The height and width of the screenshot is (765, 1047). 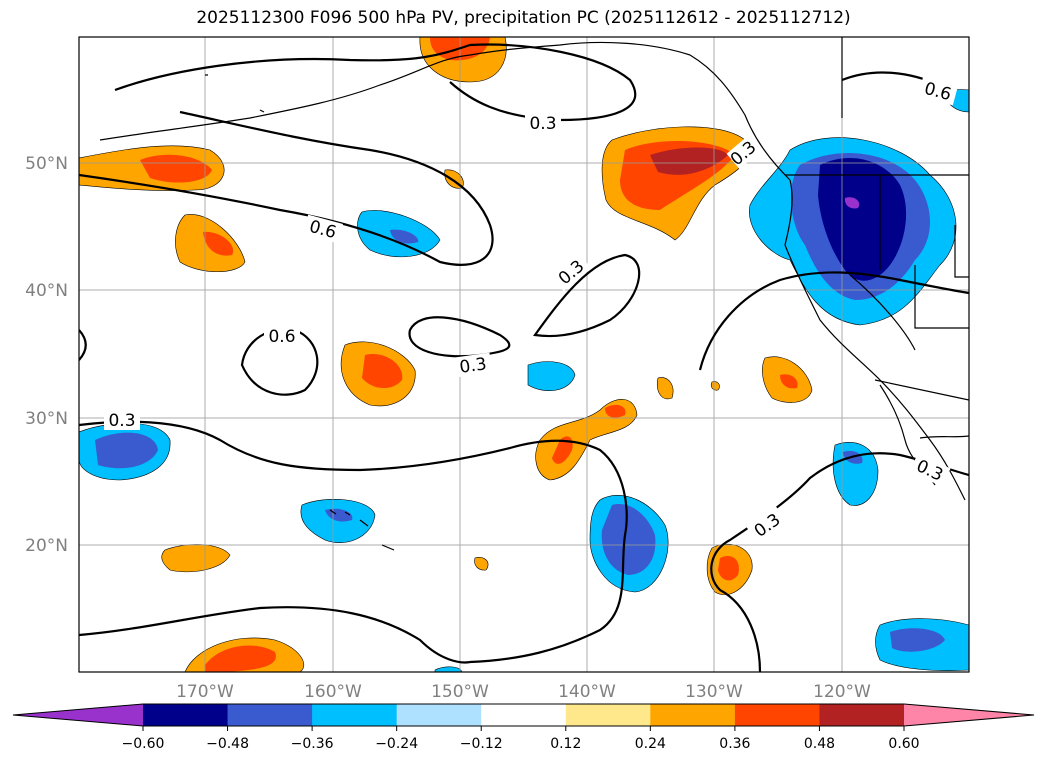 I want to click on colorbar-tick-label: 0.36, so click(x=734, y=744).